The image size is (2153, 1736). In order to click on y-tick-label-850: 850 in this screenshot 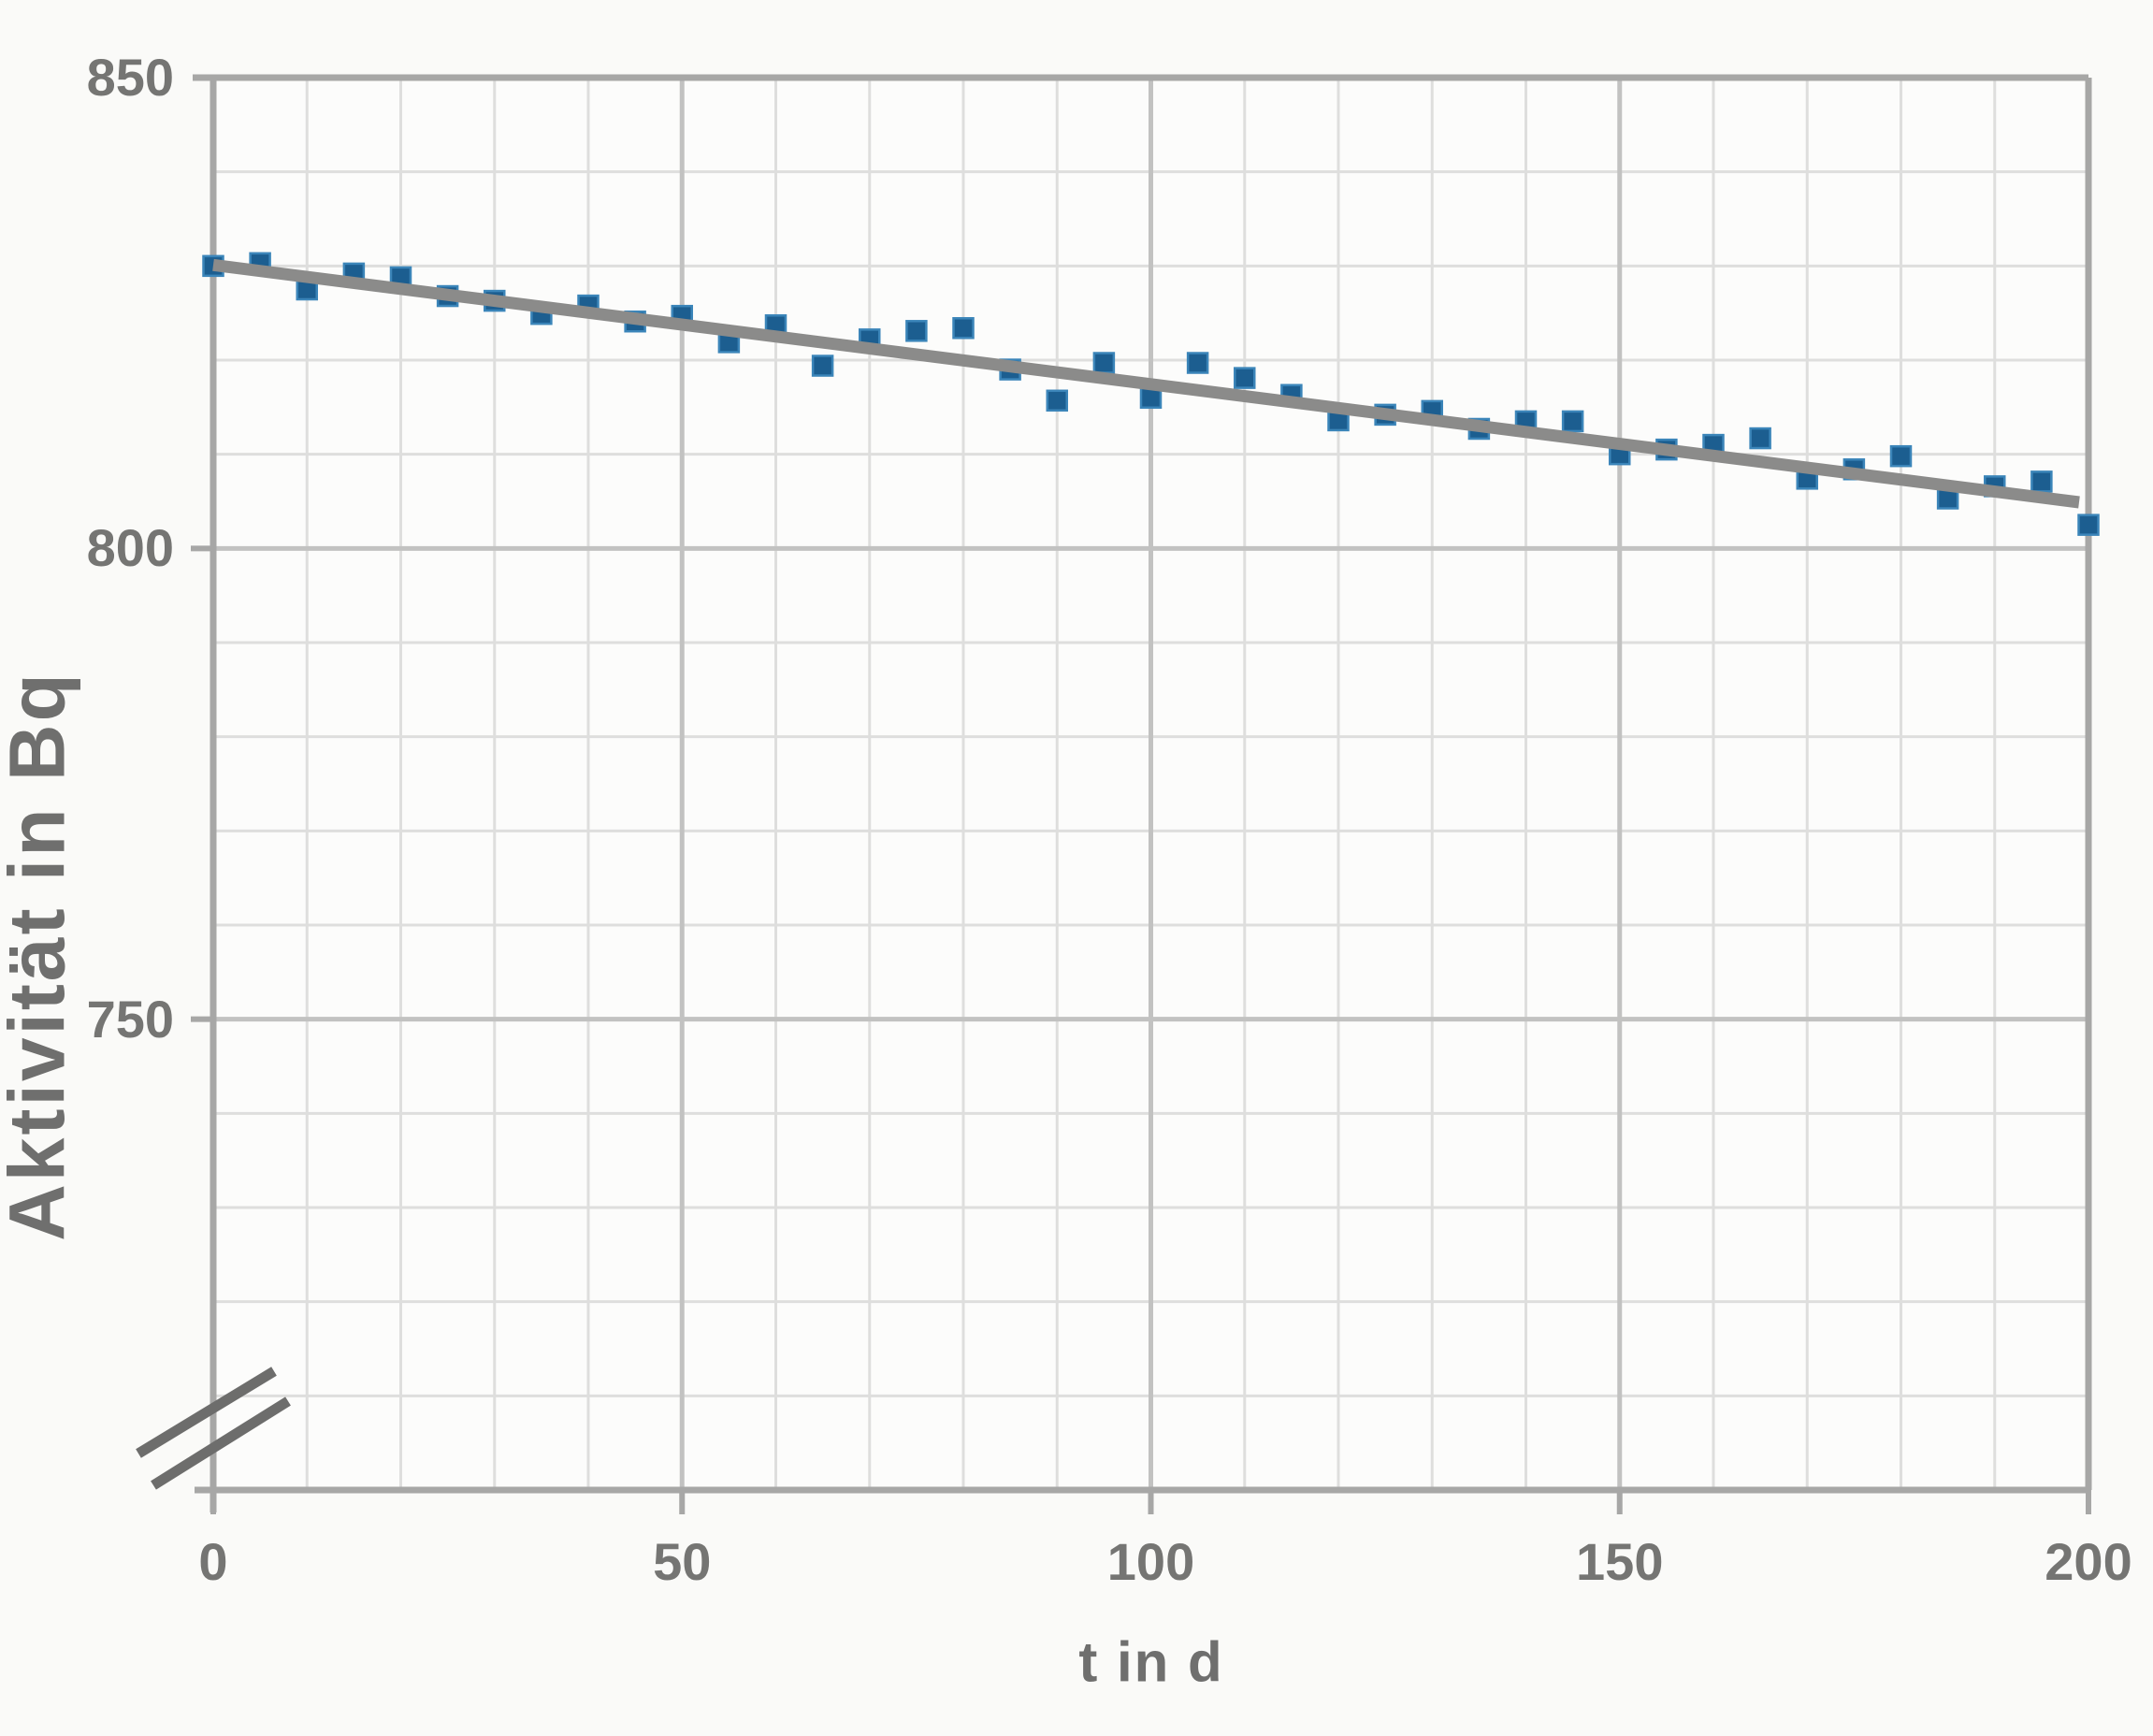, I will do `click(130, 77)`.